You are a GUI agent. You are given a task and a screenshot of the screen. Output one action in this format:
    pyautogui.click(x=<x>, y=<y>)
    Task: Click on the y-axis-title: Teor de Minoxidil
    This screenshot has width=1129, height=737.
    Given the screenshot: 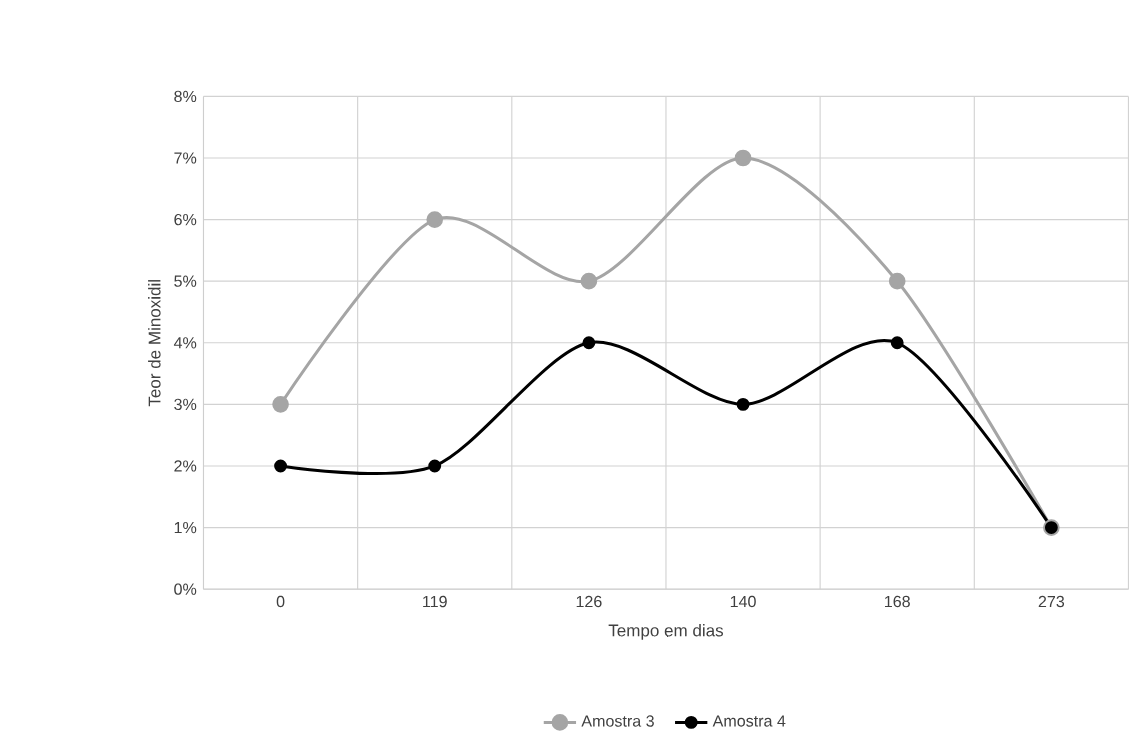 What is the action you would take?
    pyautogui.click(x=154, y=343)
    